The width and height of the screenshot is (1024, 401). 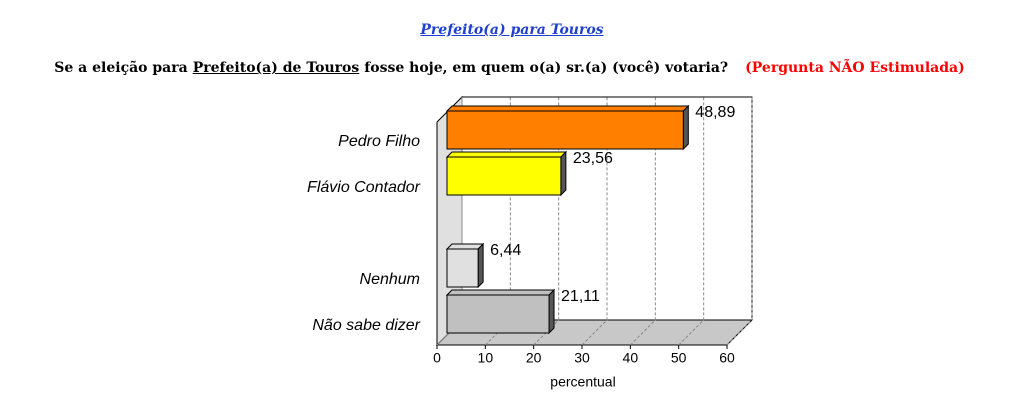 What do you see at coordinates (679, 358) in the screenshot?
I see `x-tick-label: 50` at bounding box center [679, 358].